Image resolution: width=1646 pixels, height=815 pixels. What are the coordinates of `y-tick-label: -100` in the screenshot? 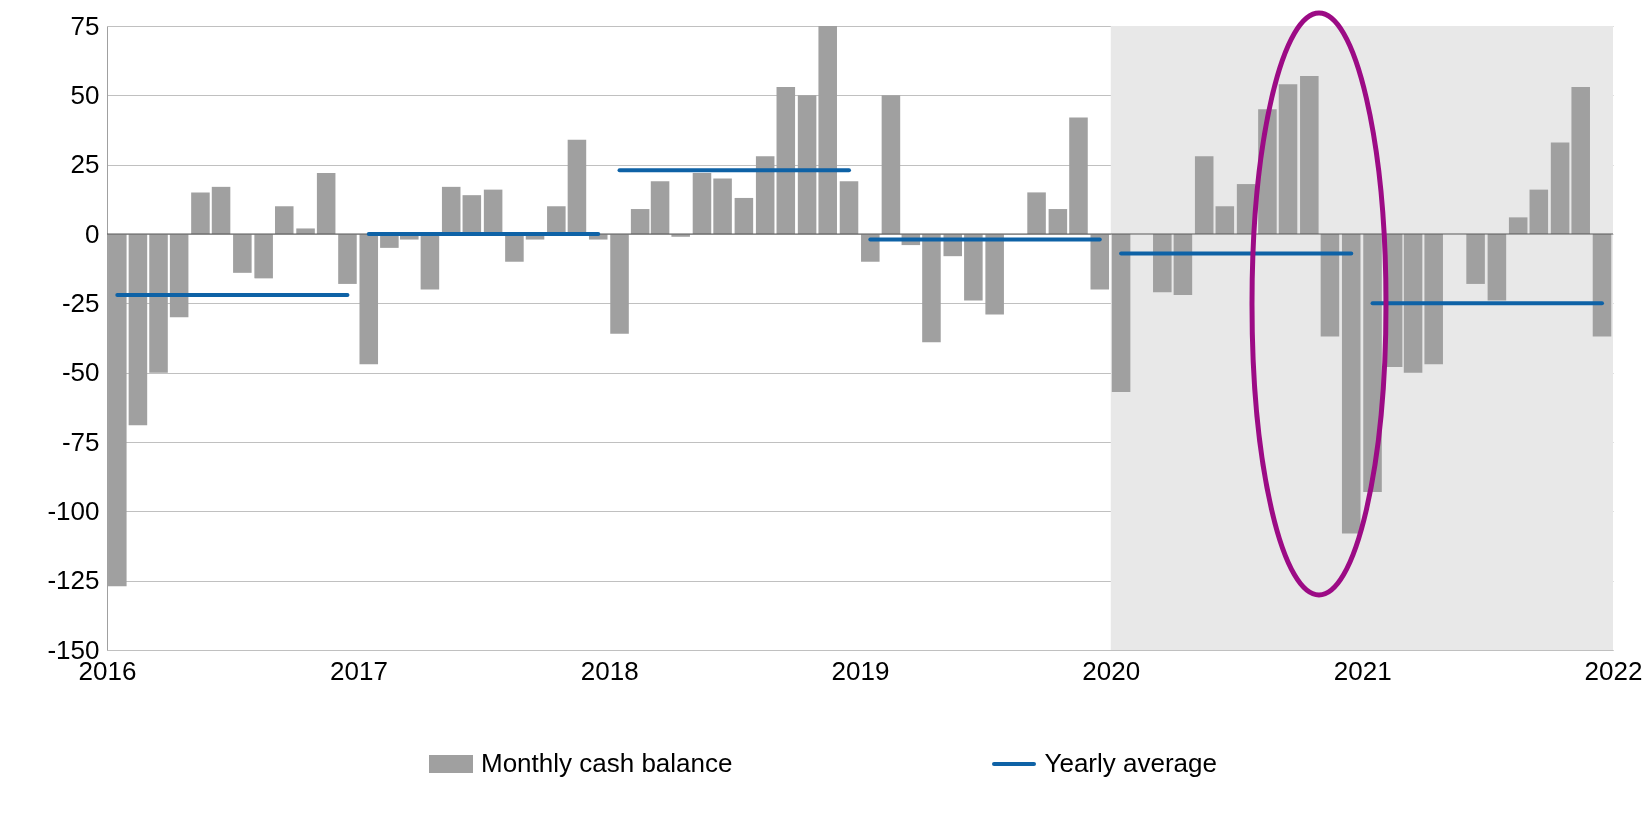 It's located at (73, 510).